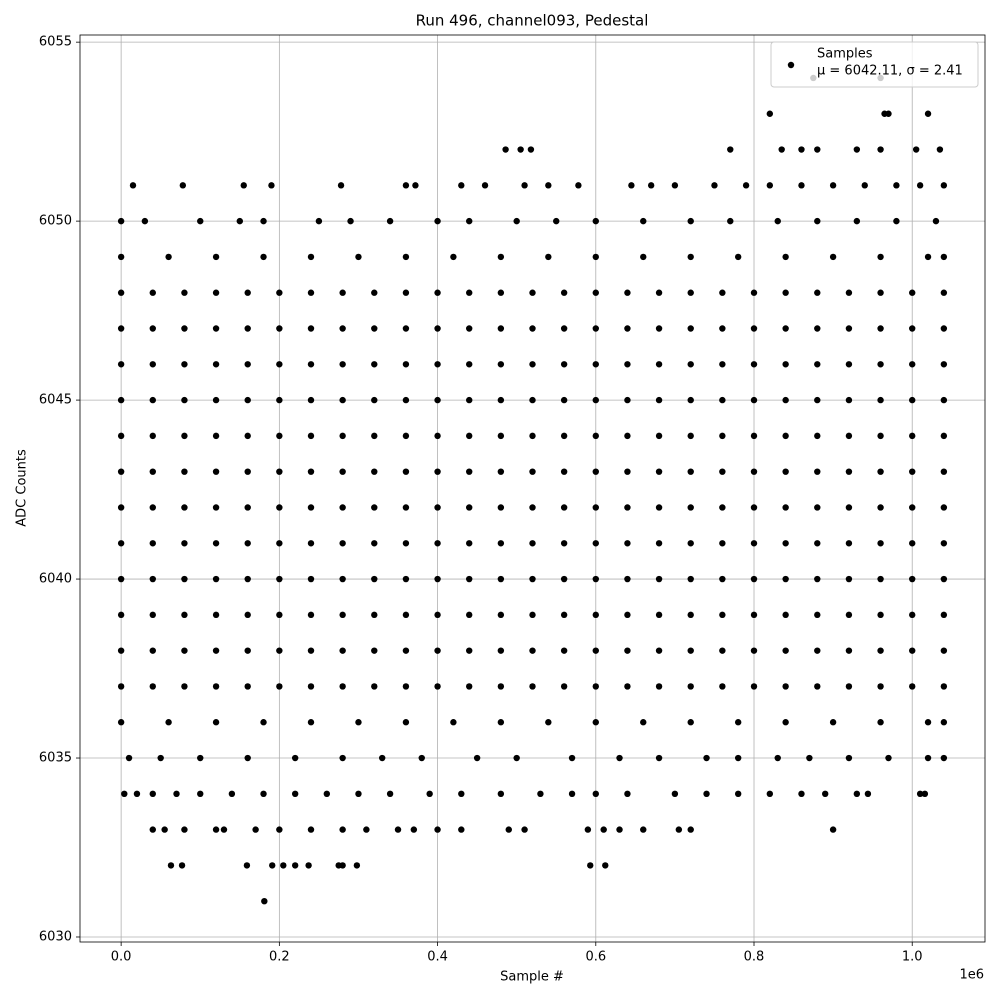 The width and height of the screenshot is (1000, 1000). Describe the element at coordinates (55, 758) in the screenshot. I see `y-tick-label: 6035` at that location.